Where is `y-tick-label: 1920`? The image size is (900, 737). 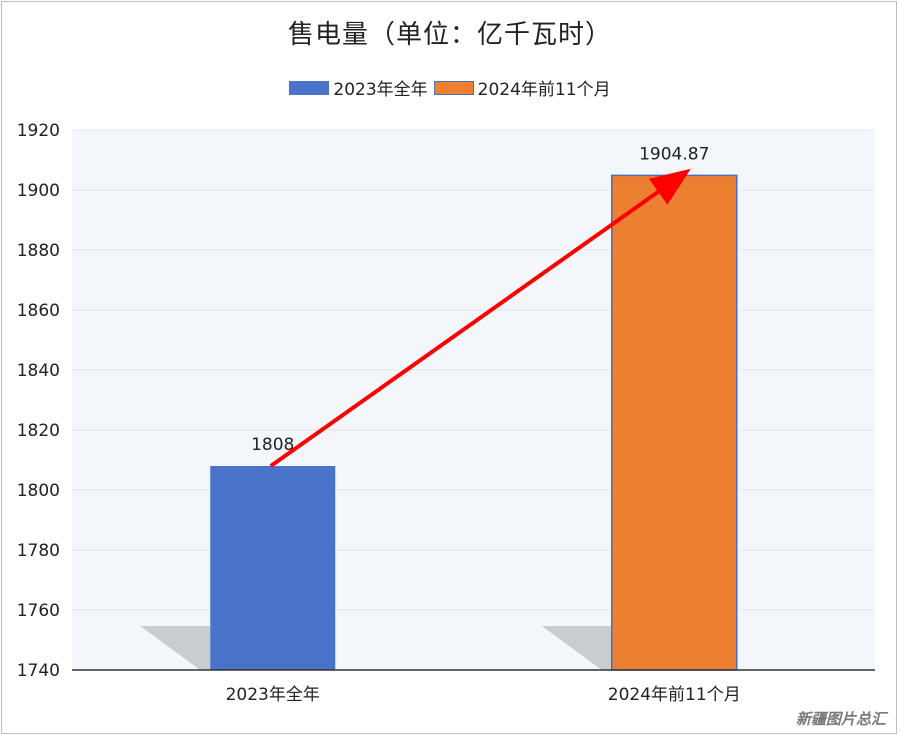 y-tick-label: 1920 is located at coordinates (38, 131).